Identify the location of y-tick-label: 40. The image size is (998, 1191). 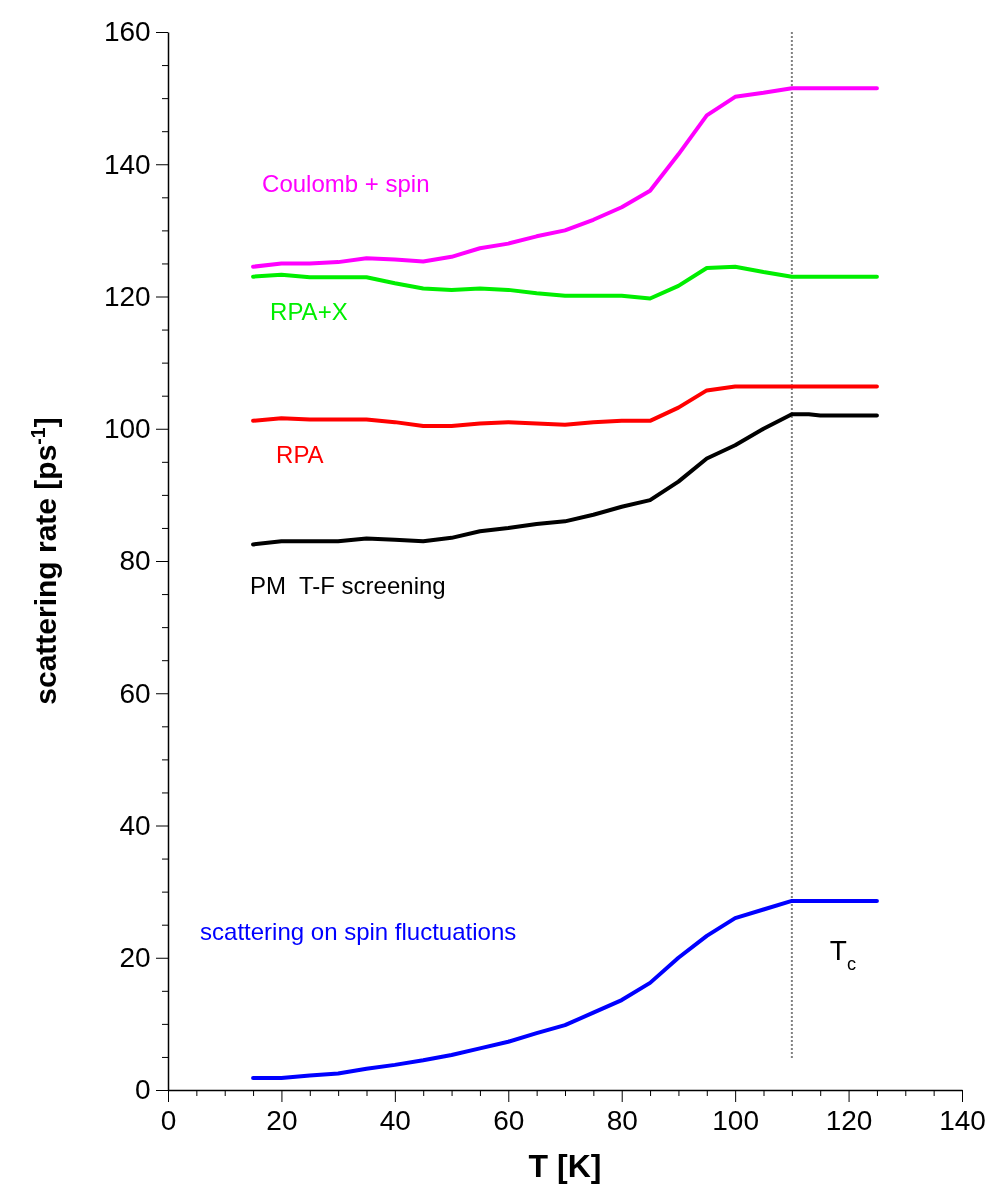
(135, 825).